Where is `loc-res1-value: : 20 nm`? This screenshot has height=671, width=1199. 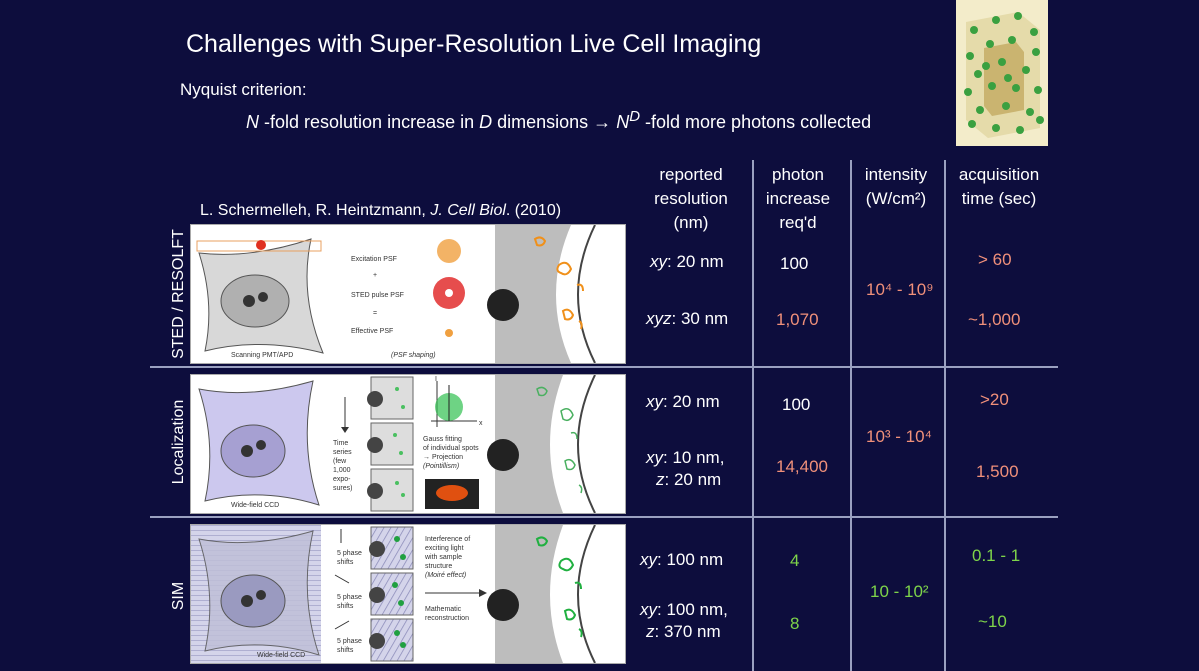 loc-res1-value: : 20 nm is located at coordinates (691, 401).